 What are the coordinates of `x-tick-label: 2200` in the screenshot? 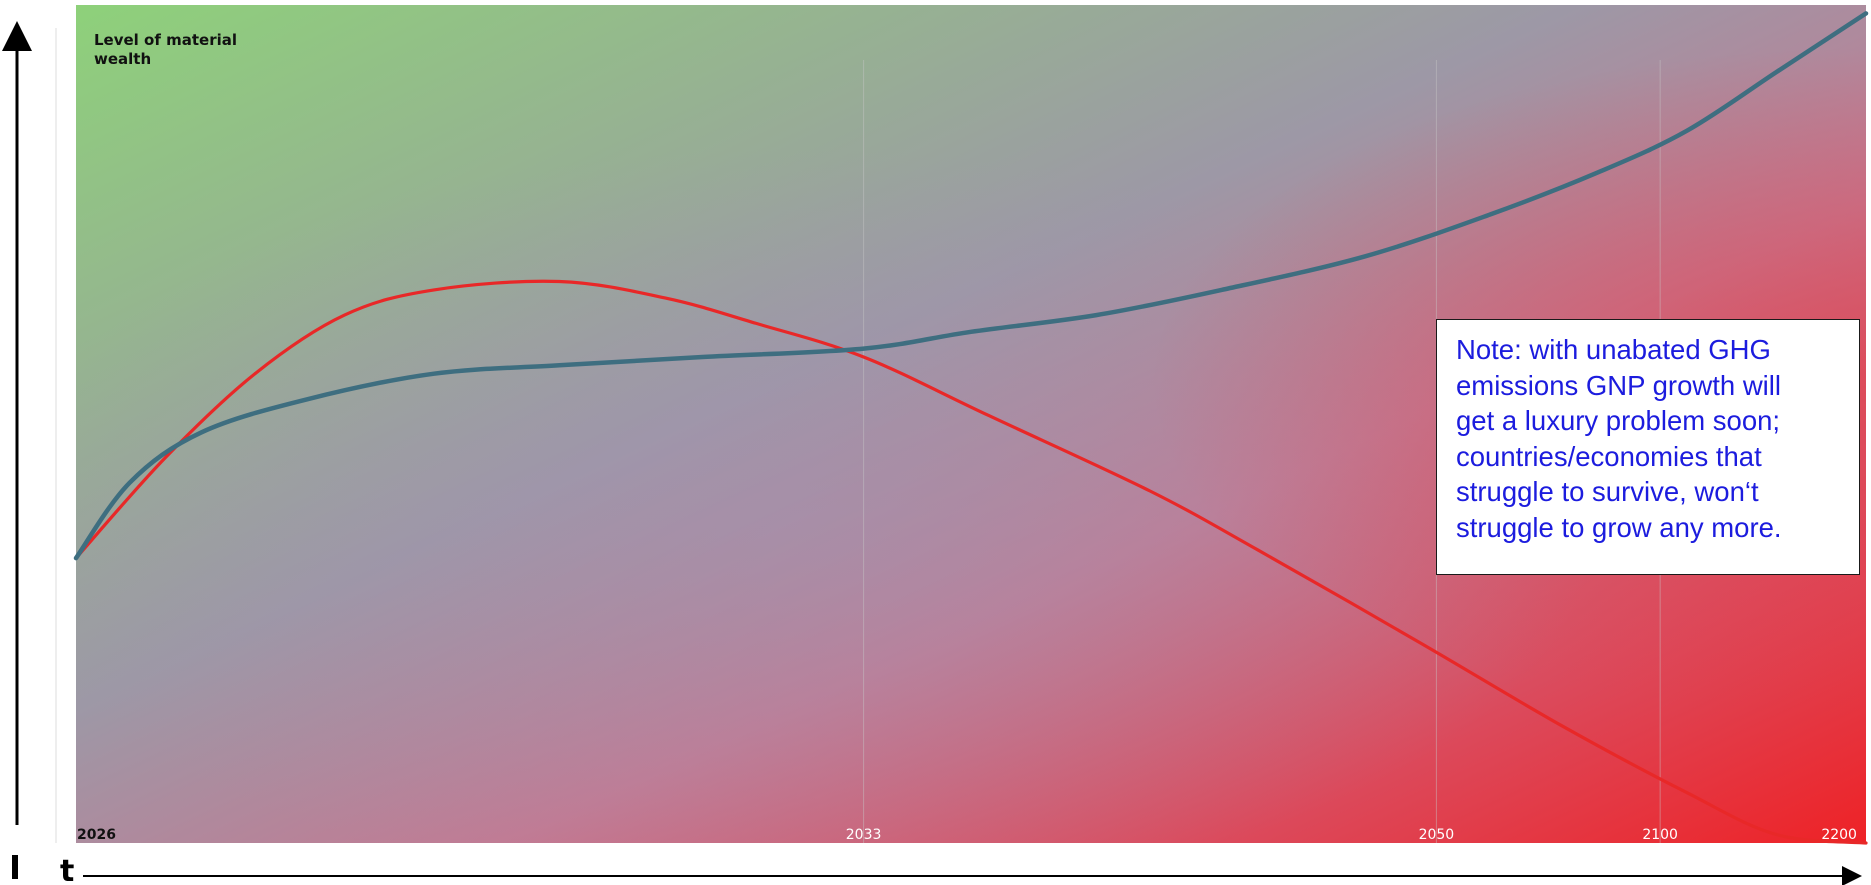 It's located at (1839, 835).